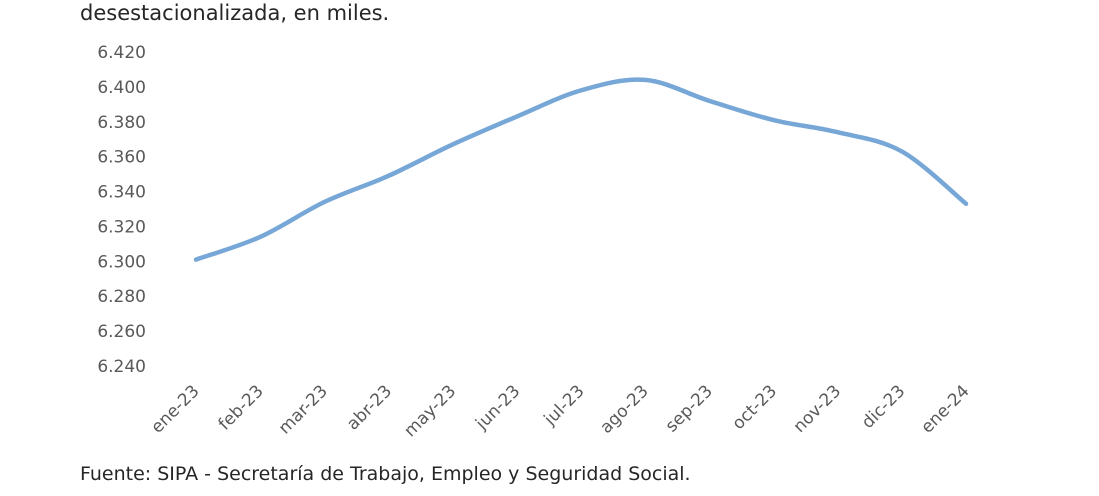 The image size is (1099, 496). Describe the element at coordinates (121, 227) in the screenshot. I see `y-tick-label: 6.320` at that location.